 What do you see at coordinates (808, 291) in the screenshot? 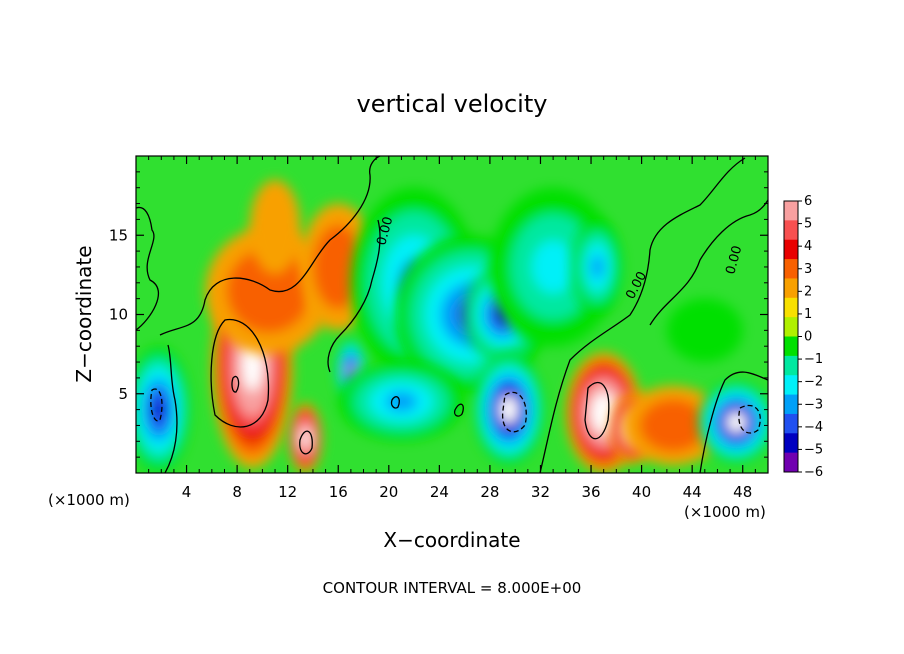
I see `colorbar-tick-label: 2` at bounding box center [808, 291].